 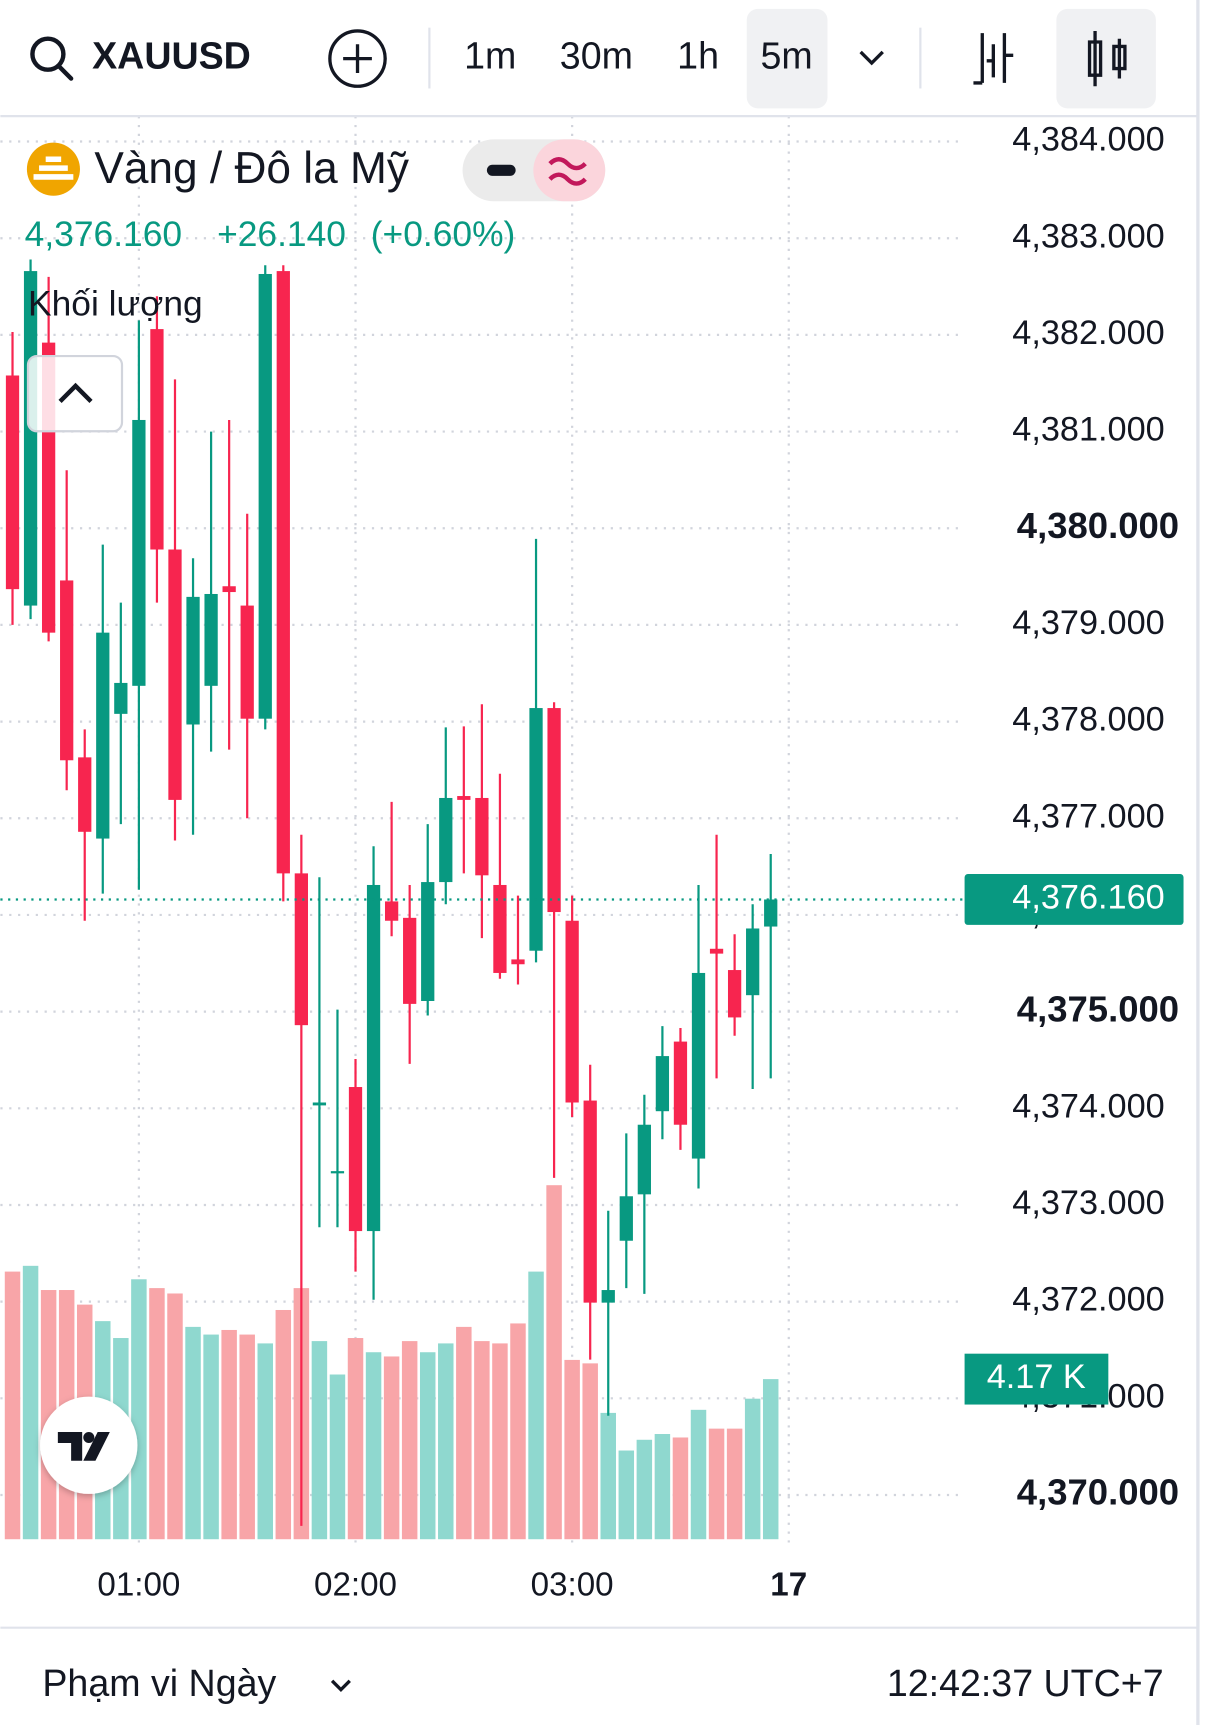 What do you see at coordinates (1088, 1300) in the screenshot?
I see `y-tick-label: 4,372.000` at bounding box center [1088, 1300].